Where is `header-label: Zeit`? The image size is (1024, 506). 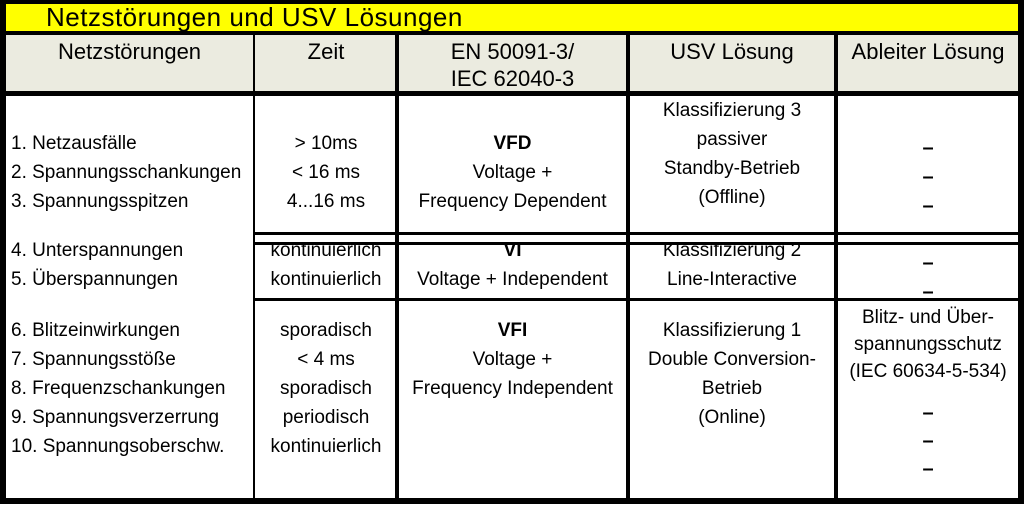 header-label: Zeit is located at coordinates (326, 51).